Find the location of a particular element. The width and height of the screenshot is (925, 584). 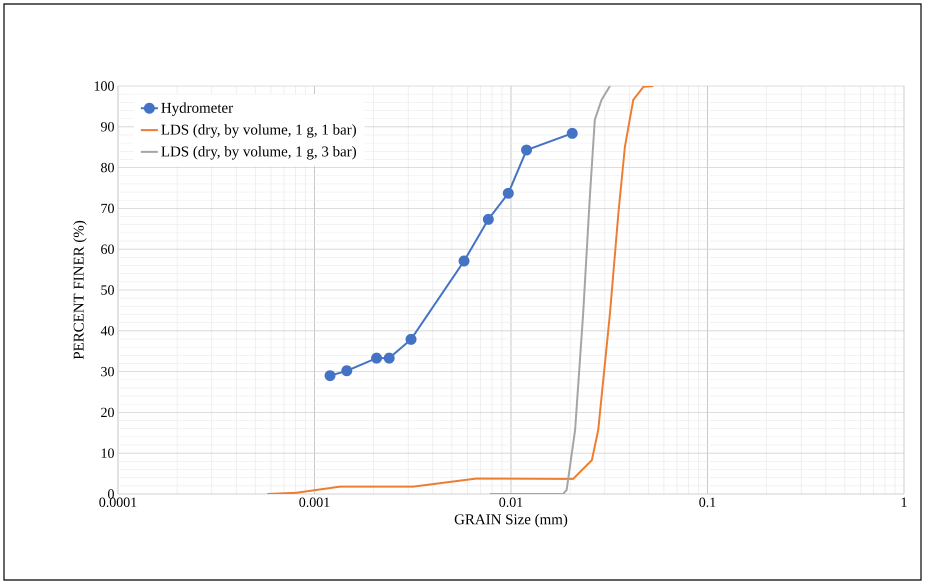

y-tick-label: 60 is located at coordinates (107, 249).